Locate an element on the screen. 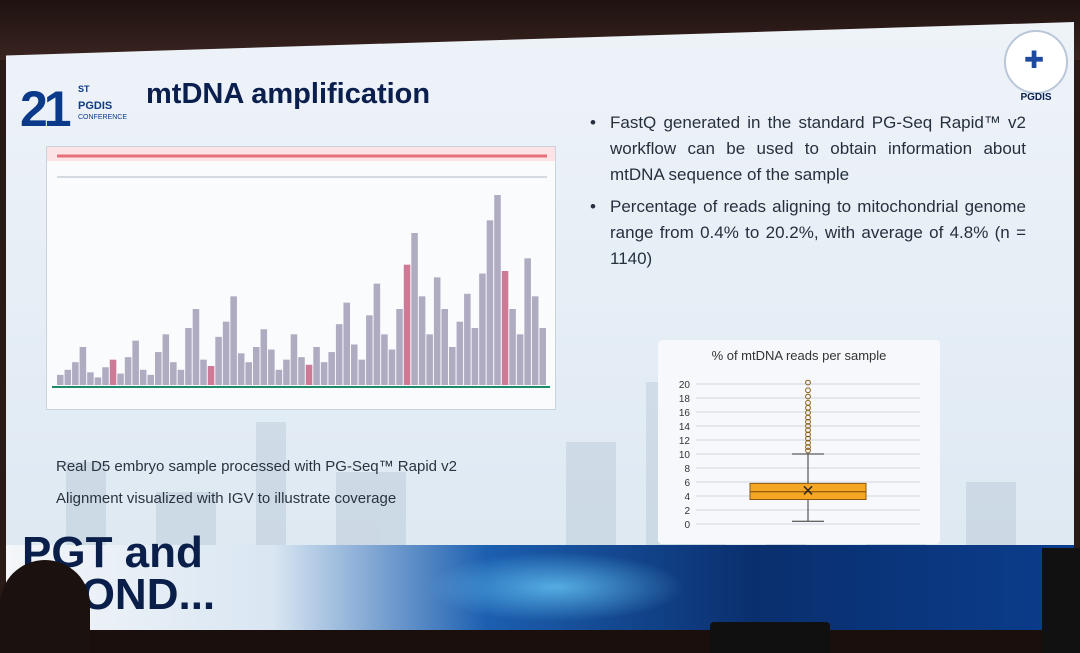 The width and height of the screenshot is (1080, 653). chart-grid is located at coordinates (808, 454).